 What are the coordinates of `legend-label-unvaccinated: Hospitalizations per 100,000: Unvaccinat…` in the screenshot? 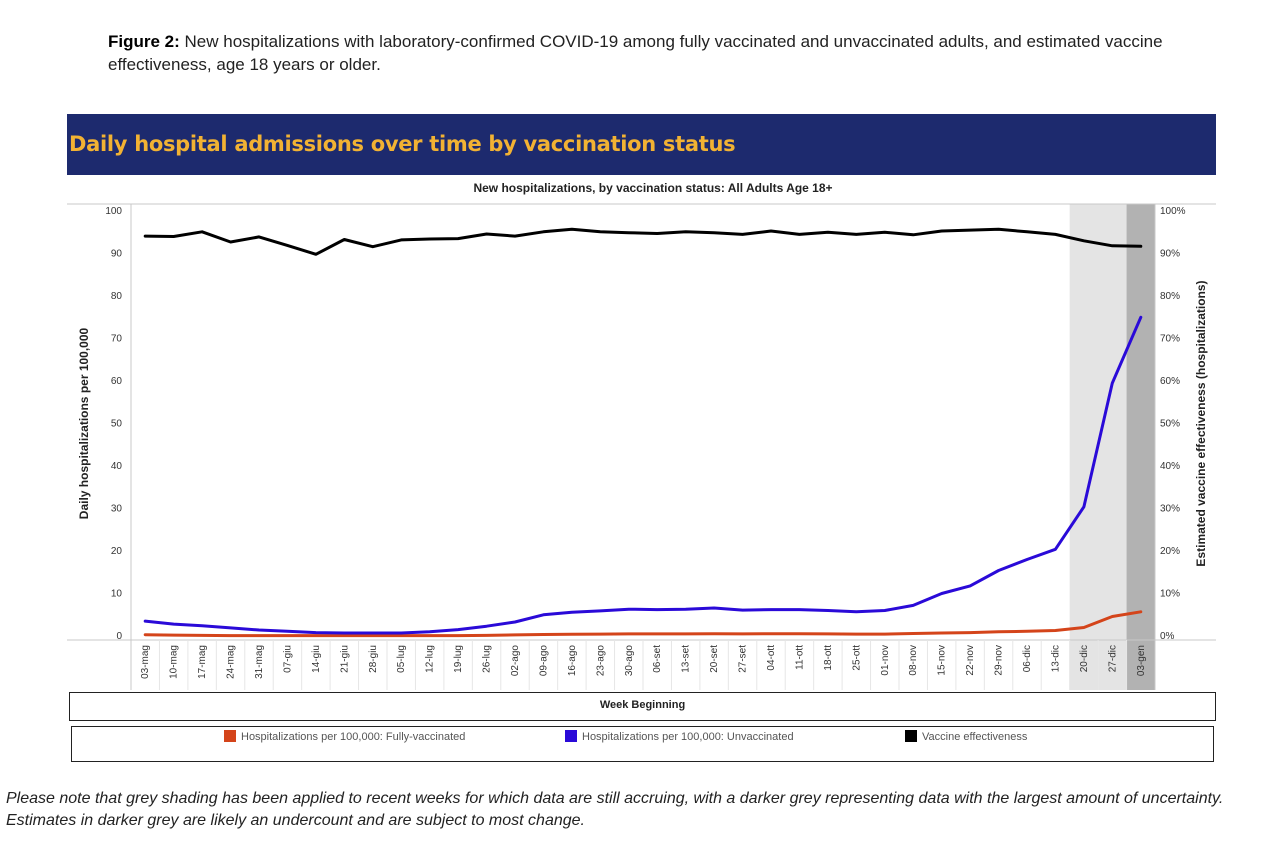 It's located at (688, 737).